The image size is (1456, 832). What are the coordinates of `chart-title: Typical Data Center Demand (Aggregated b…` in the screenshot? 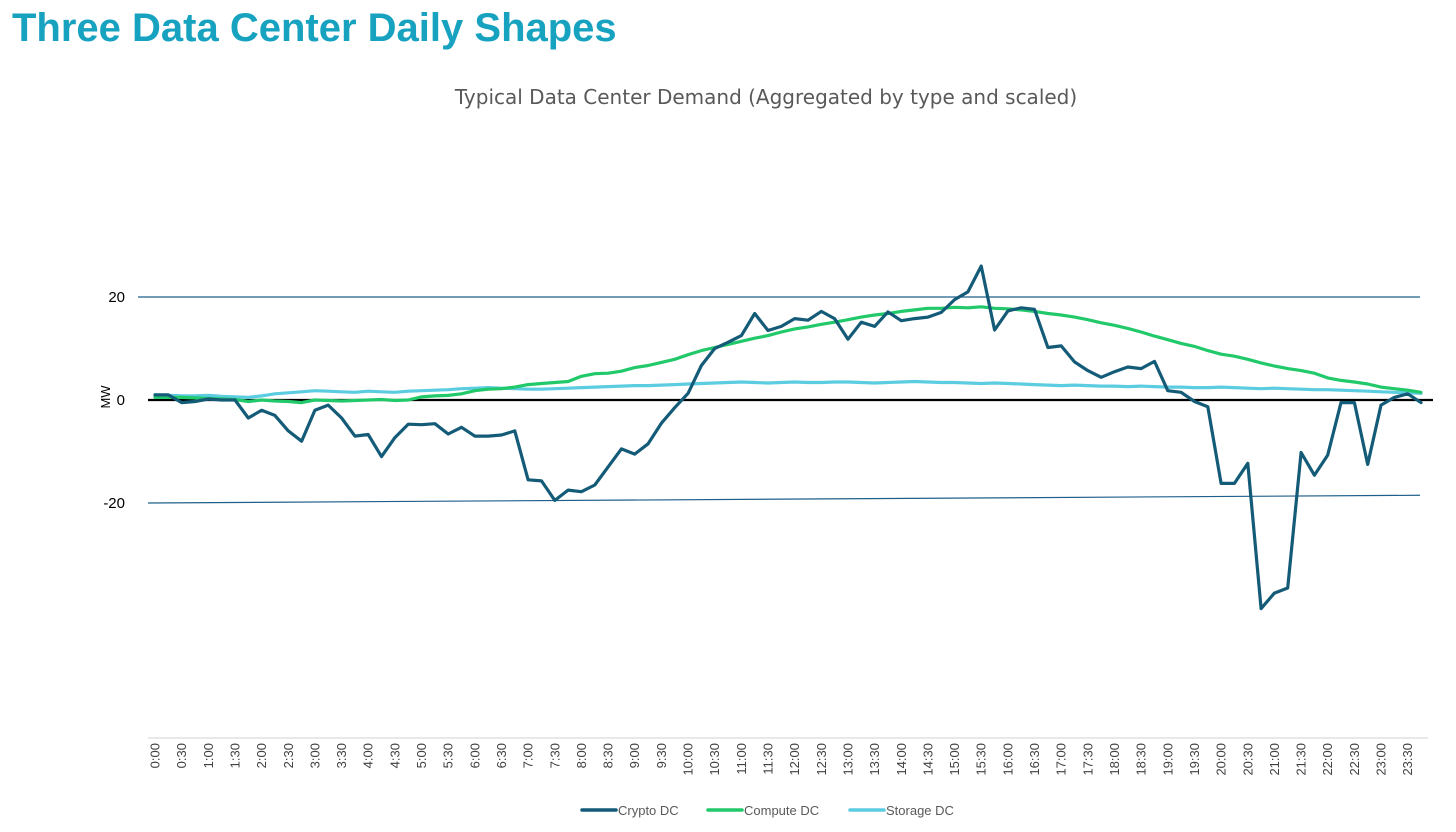 It's located at (765, 97).